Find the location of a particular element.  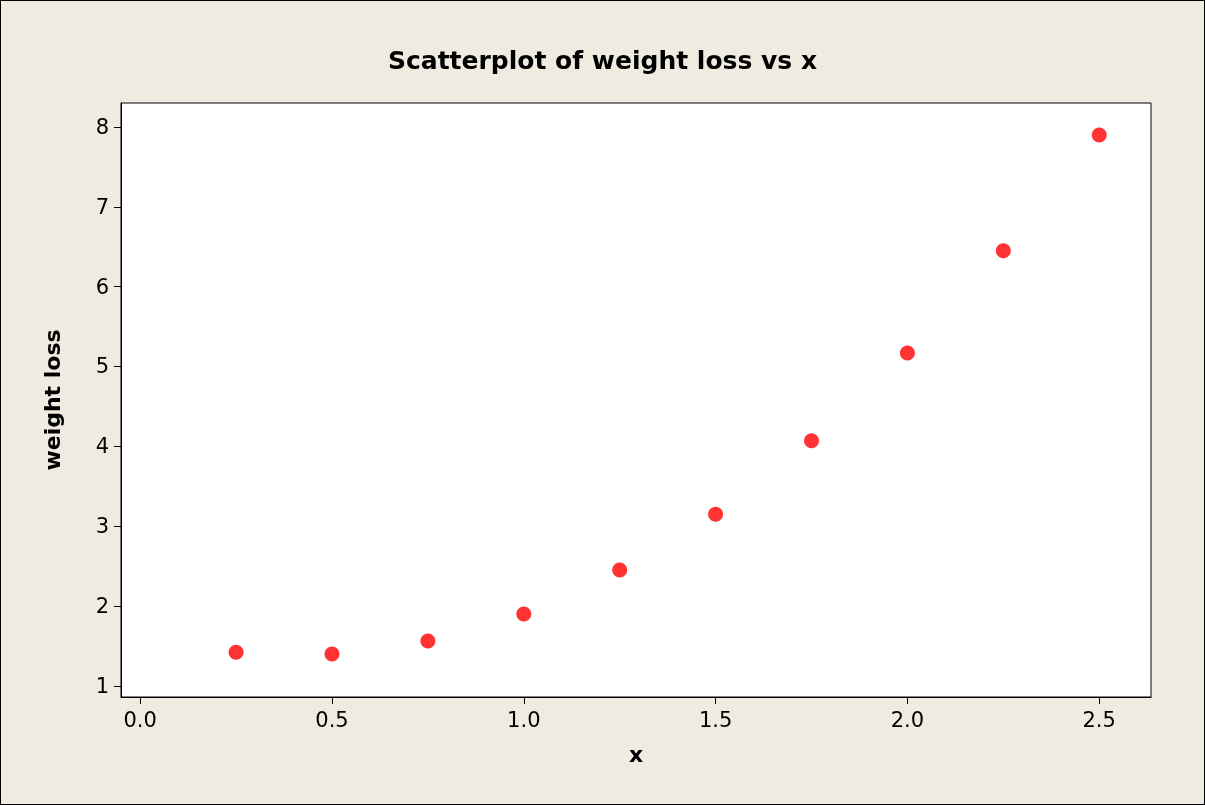

y-tick-label: 5 is located at coordinates (102, 366).